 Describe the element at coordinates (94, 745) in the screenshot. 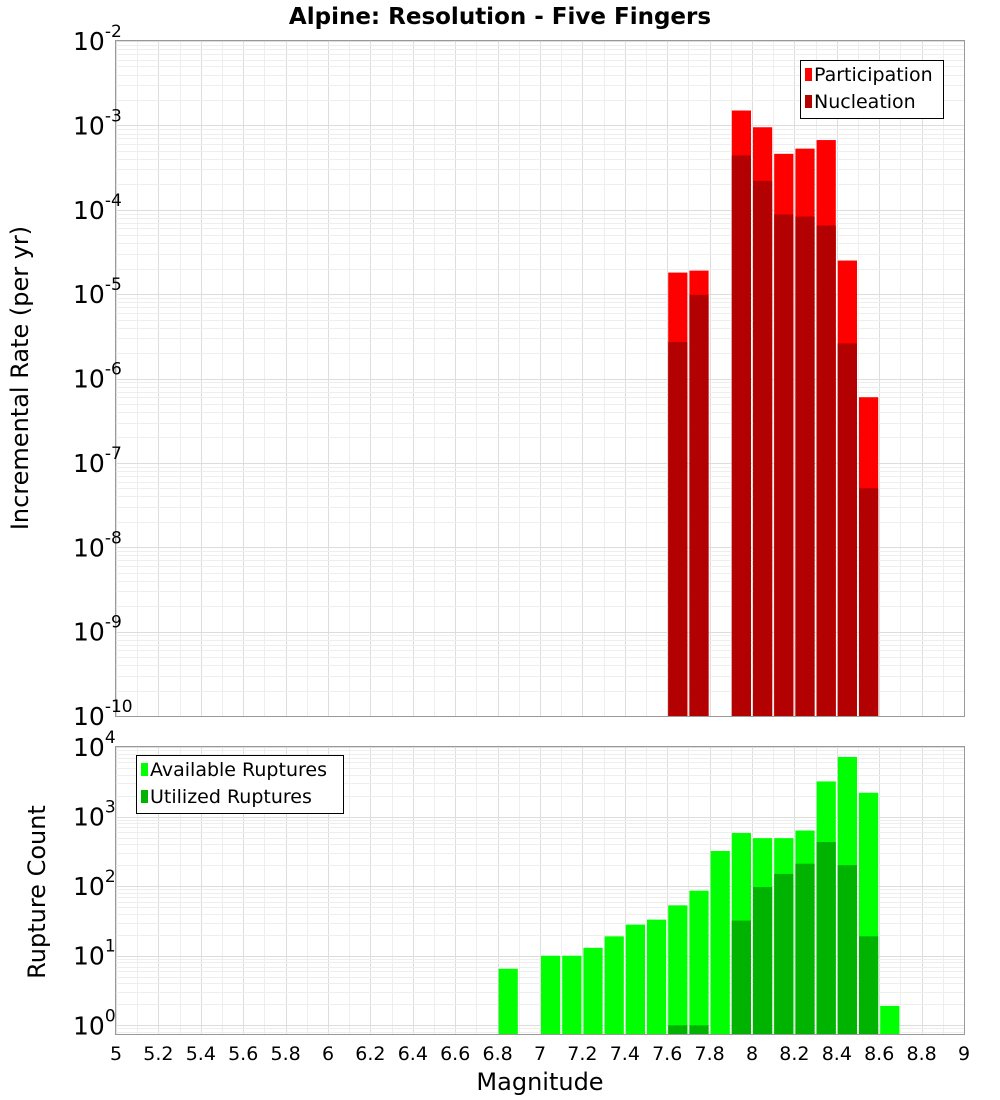

I see `y-tick-label: 10⁴` at that location.